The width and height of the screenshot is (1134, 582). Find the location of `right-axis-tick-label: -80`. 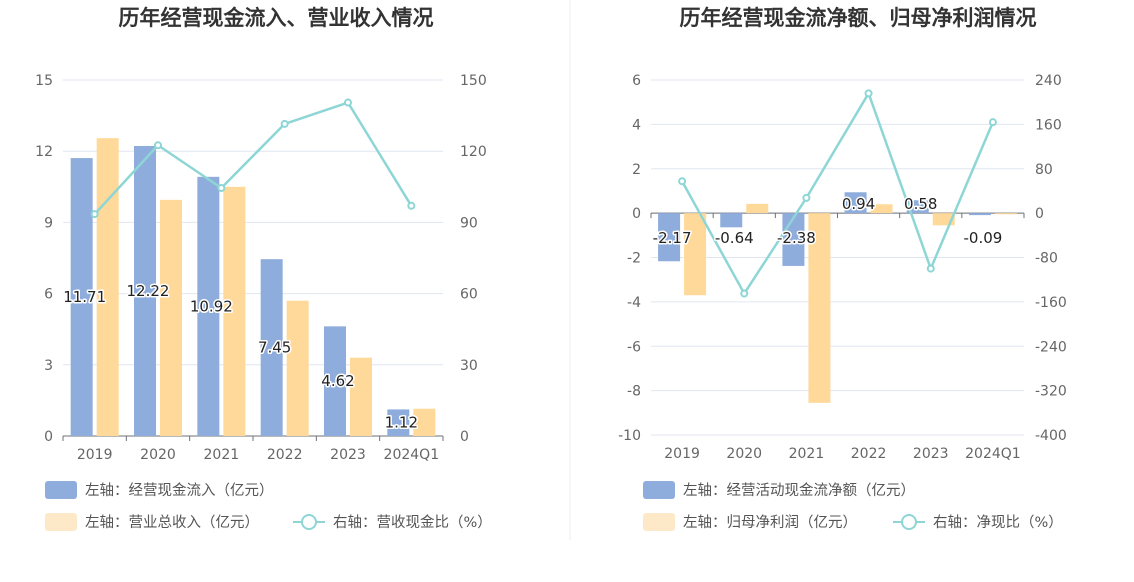

right-axis-tick-label: -80 is located at coordinates (1046, 259).